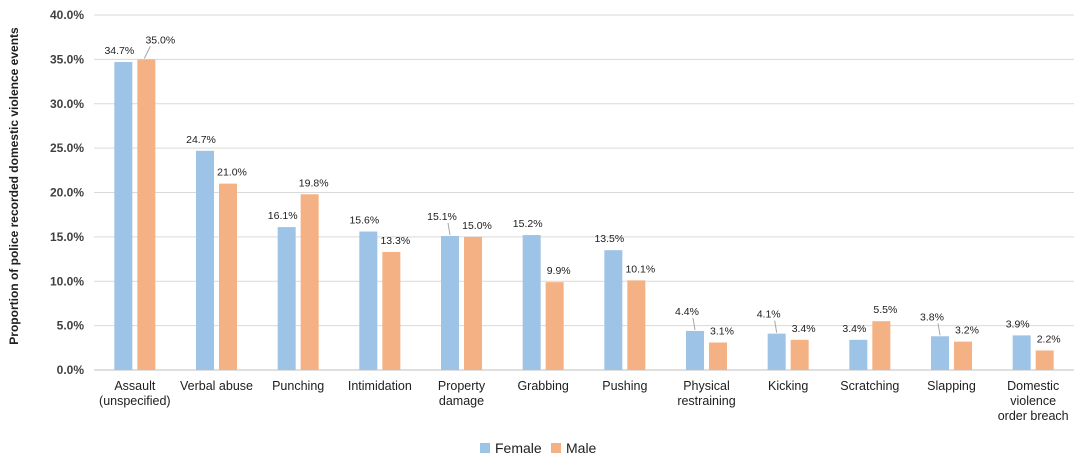 Image resolution: width=1084 pixels, height=461 pixels. What do you see at coordinates (869, 386) in the screenshot?
I see `x-category-label: Scratching` at bounding box center [869, 386].